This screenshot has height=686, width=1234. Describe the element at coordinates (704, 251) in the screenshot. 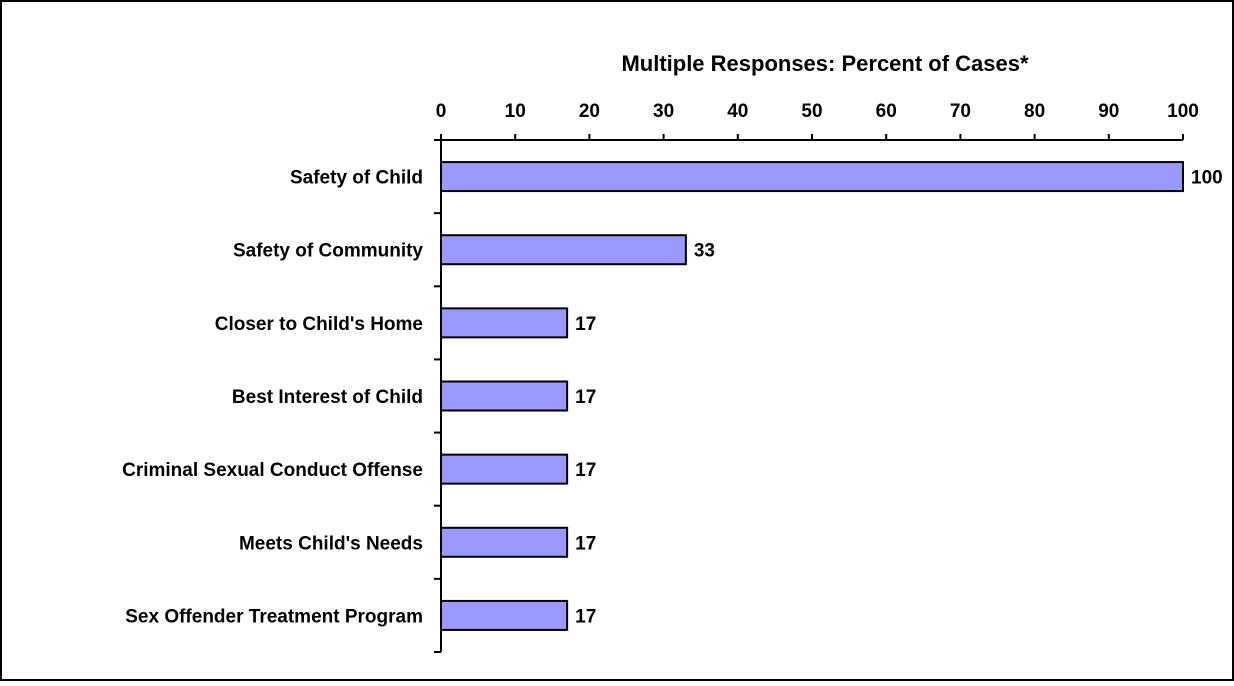

I see `data-label: 33` at that location.